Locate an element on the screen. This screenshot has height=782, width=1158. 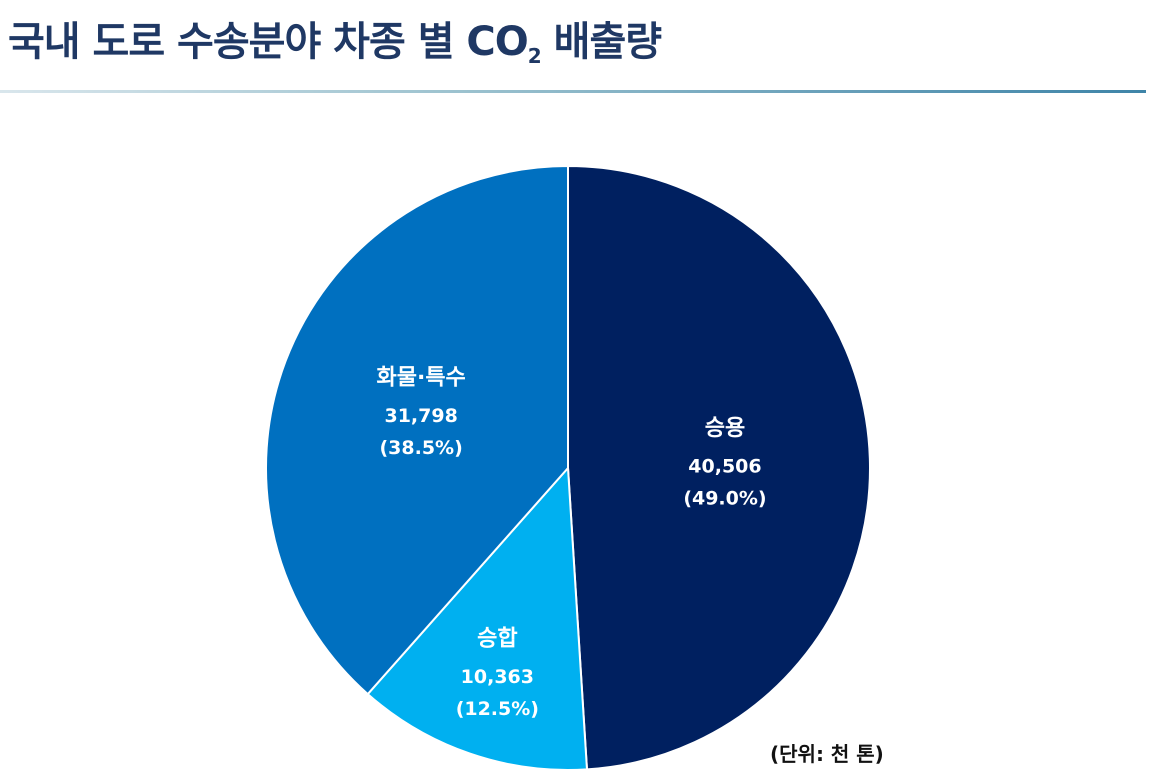
page-title-suffix: 배출량 is located at coordinates (601, 42).